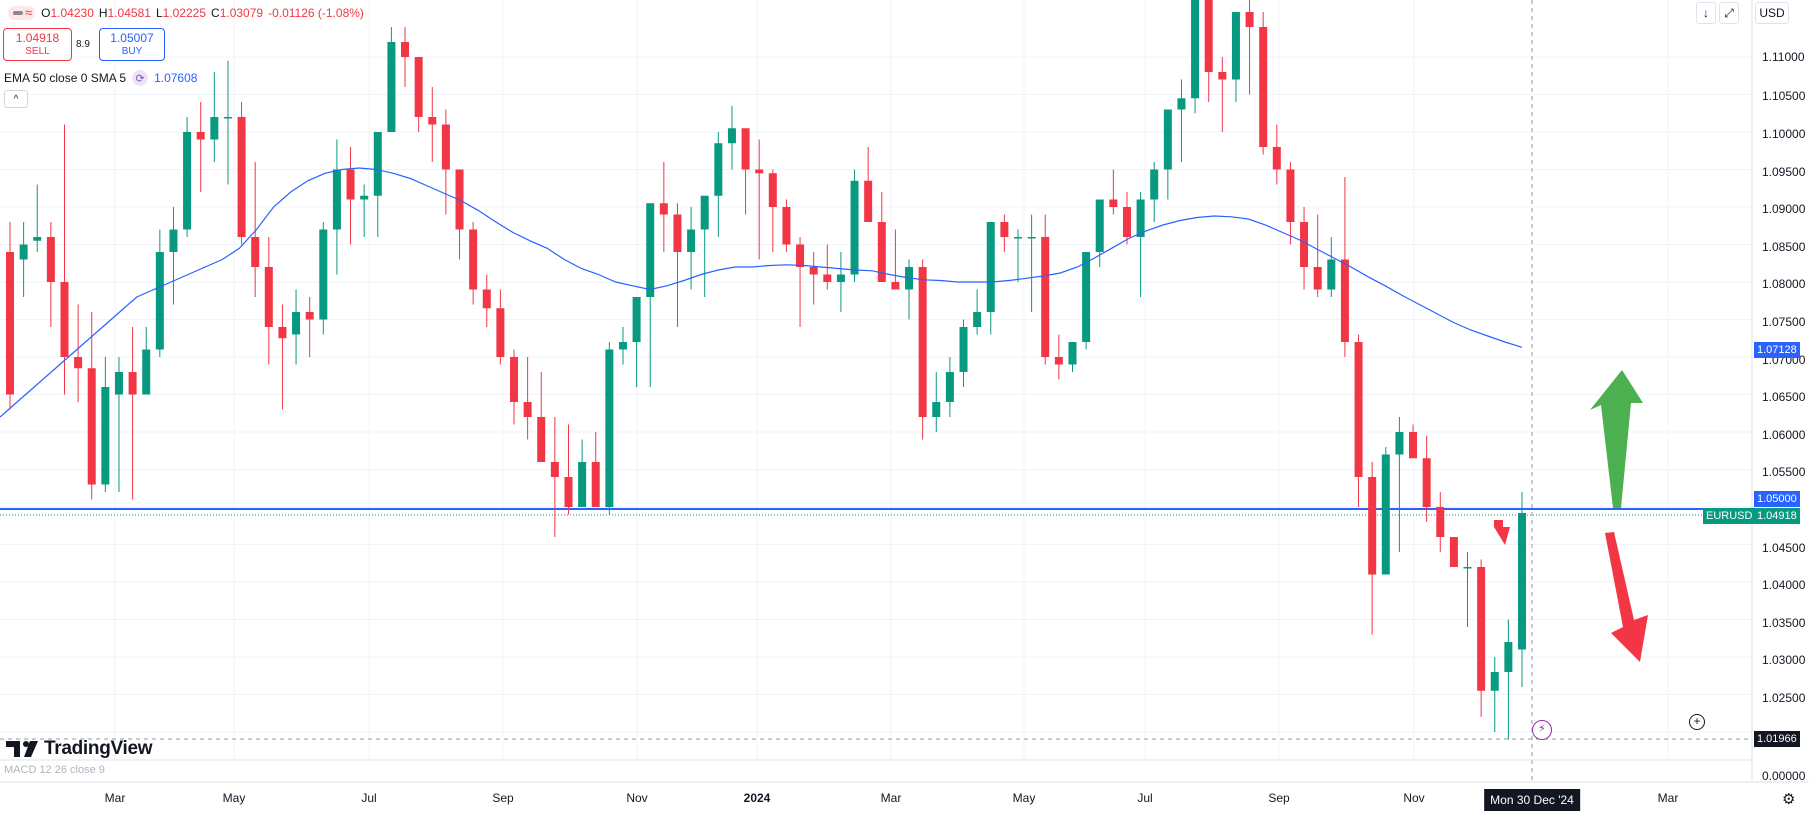  I want to click on bearish-arrow, so click(1626, 597).